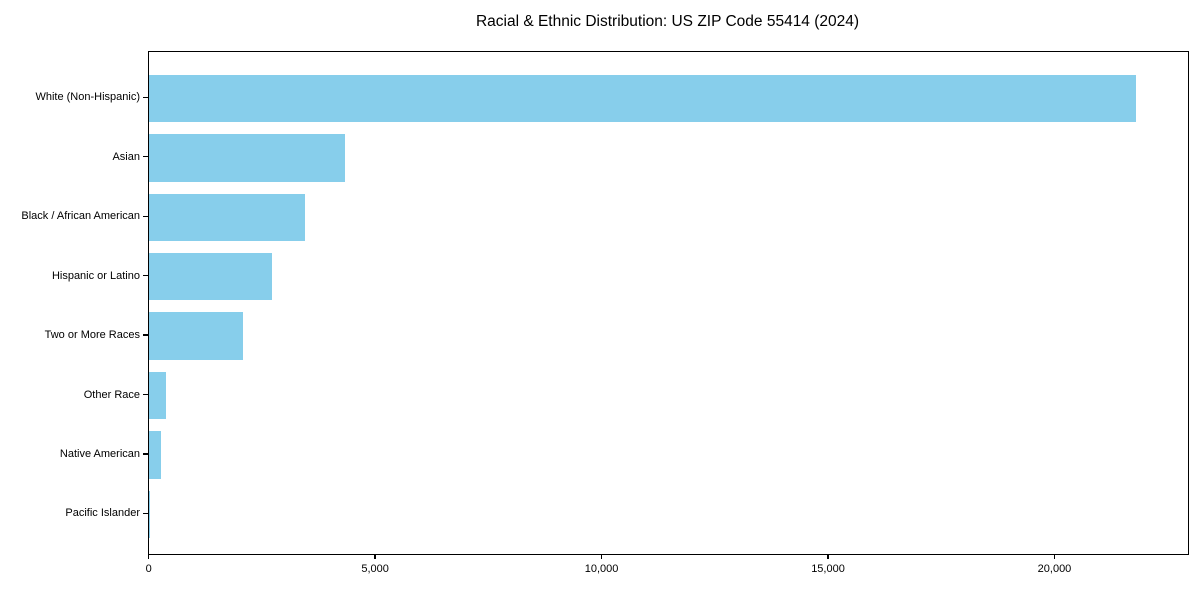 This screenshot has width=1200, height=600. What do you see at coordinates (126, 156) in the screenshot?
I see `y-tick-label: Asian` at bounding box center [126, 156].